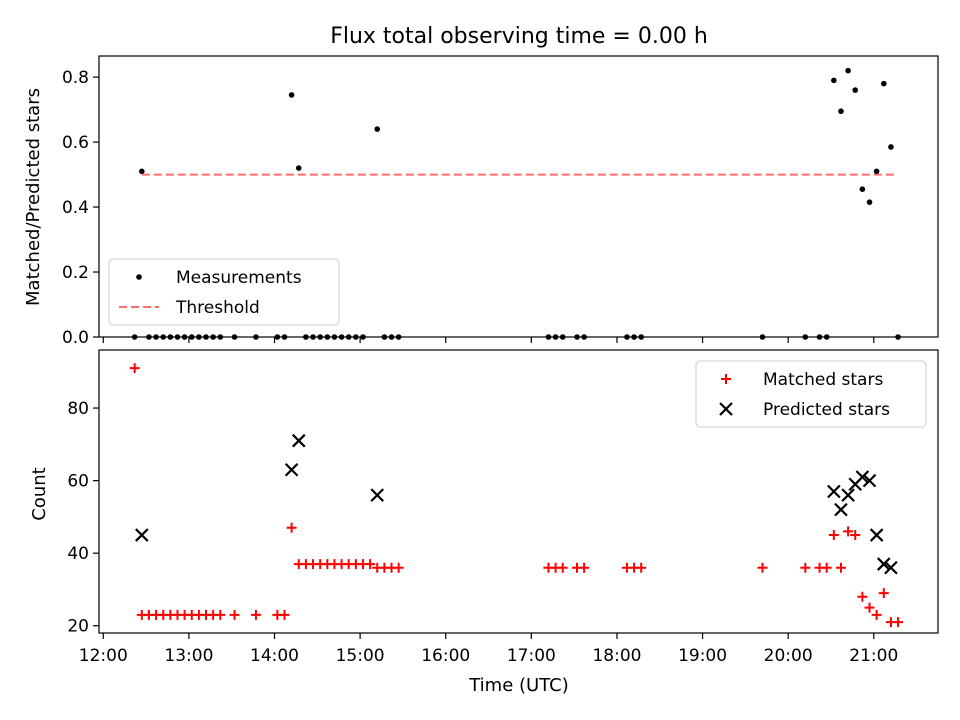  I want to click on y-tick-label: 40, so click(78, 554).